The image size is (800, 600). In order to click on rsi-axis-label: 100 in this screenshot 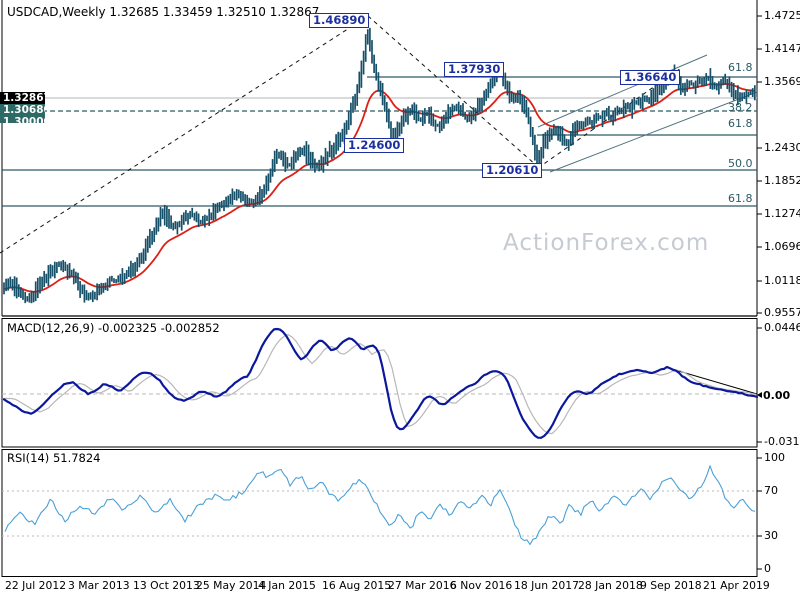, I will do `click(774, 457)`.